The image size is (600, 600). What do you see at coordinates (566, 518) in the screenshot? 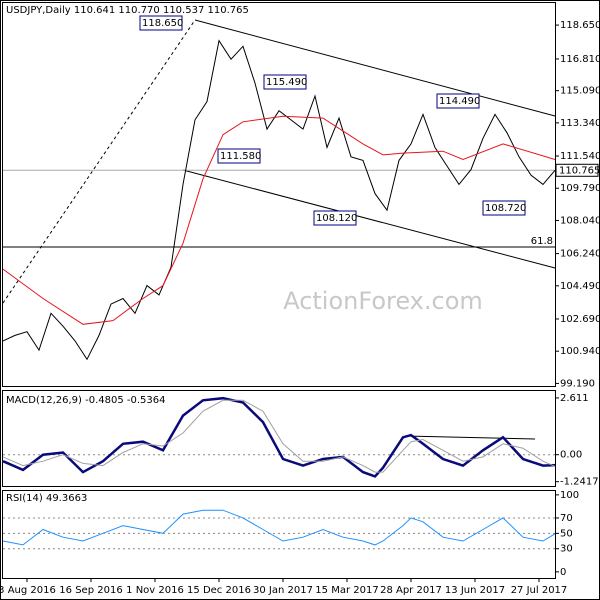
I see `y-tick-label: 70` at bounding box center [566, 518].